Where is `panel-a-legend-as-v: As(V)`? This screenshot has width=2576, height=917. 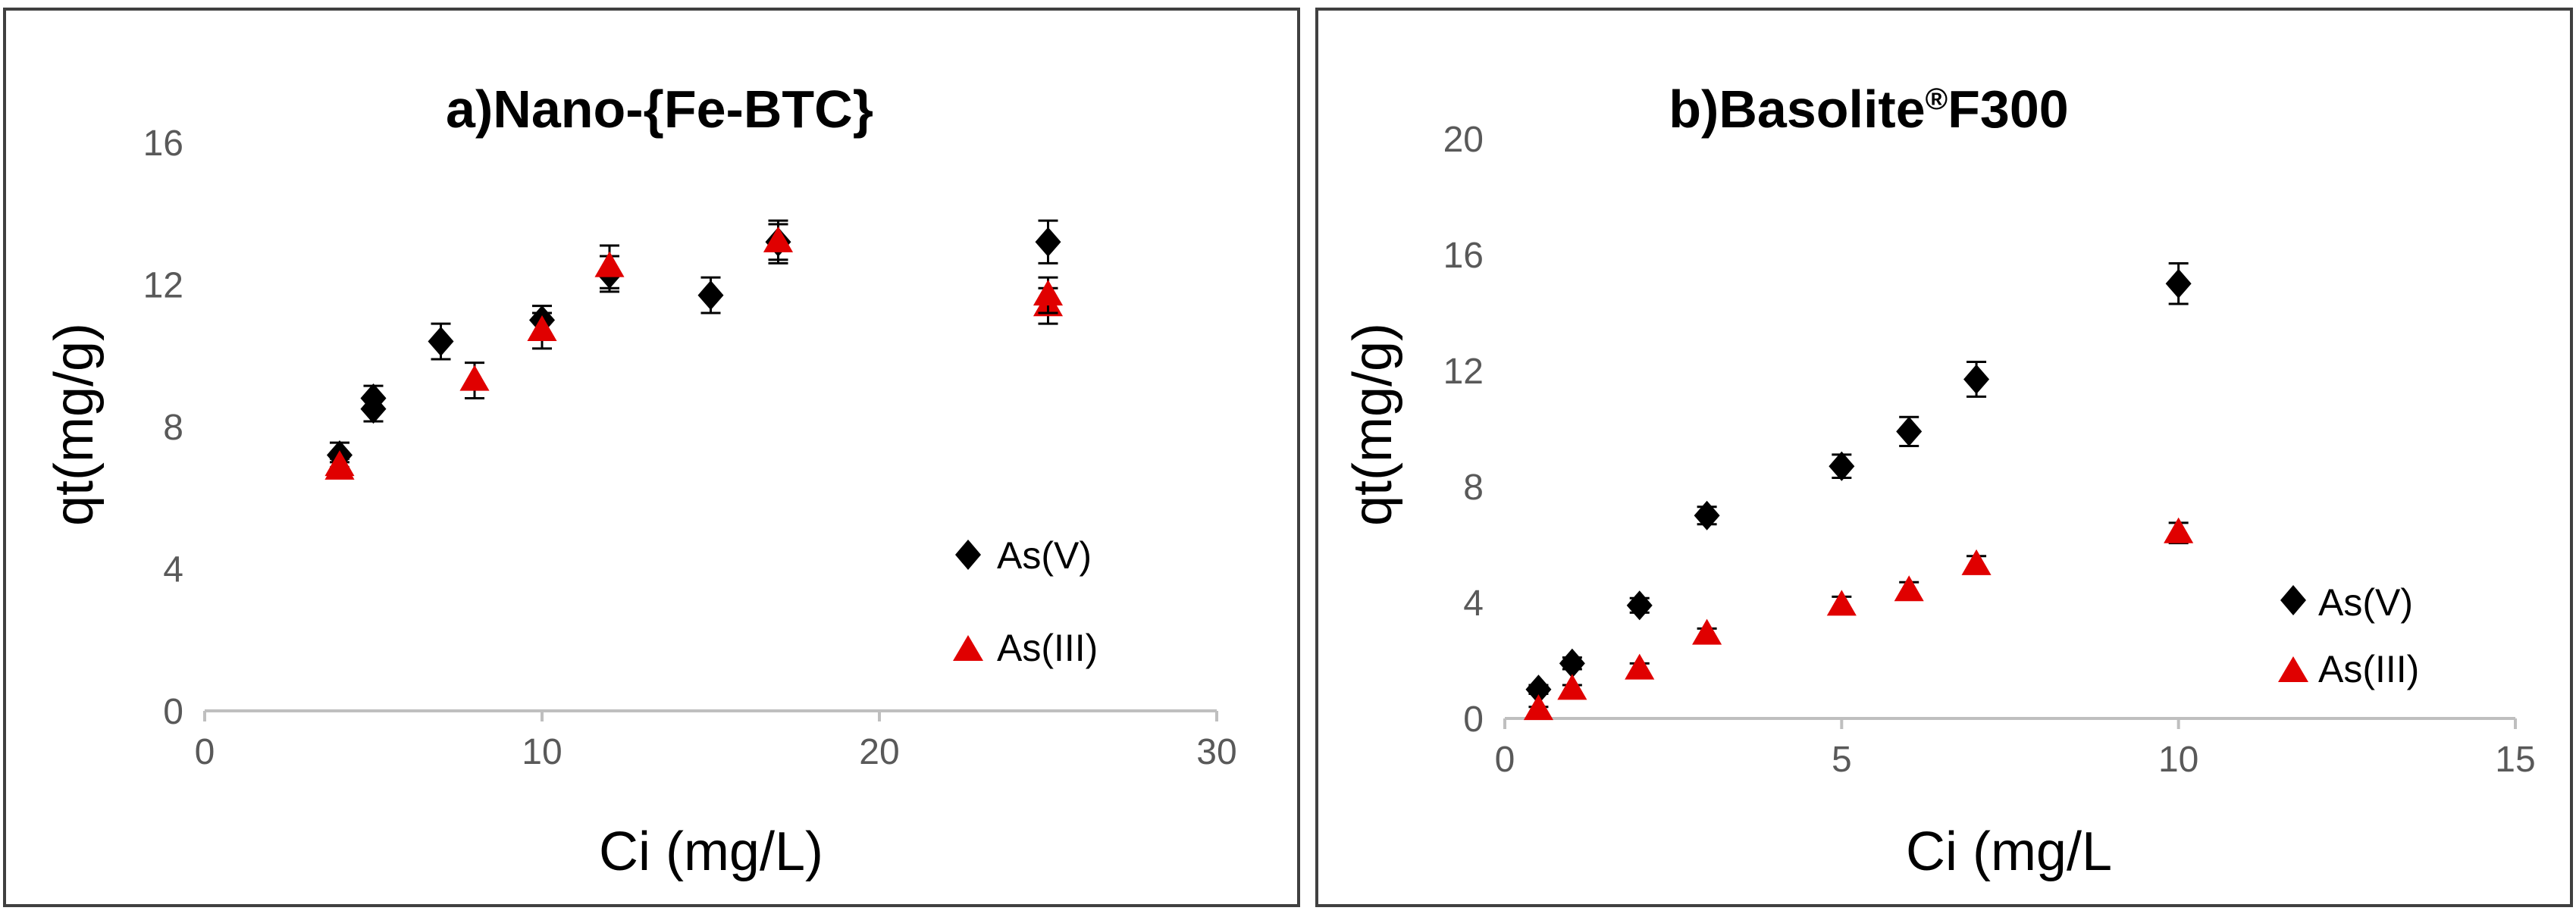
panel-a-legend-as-v: As(V) is located at coordinates (1044, 555).